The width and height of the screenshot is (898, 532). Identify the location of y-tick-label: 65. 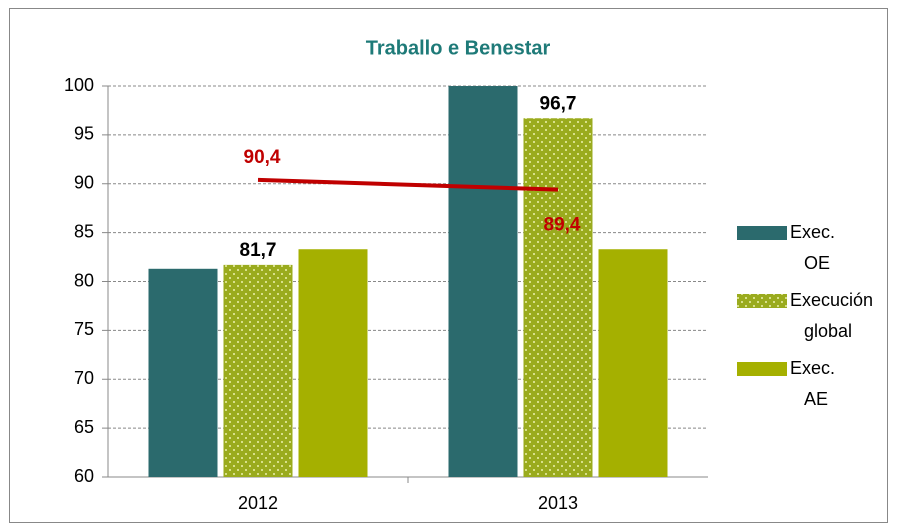
(84, 427).